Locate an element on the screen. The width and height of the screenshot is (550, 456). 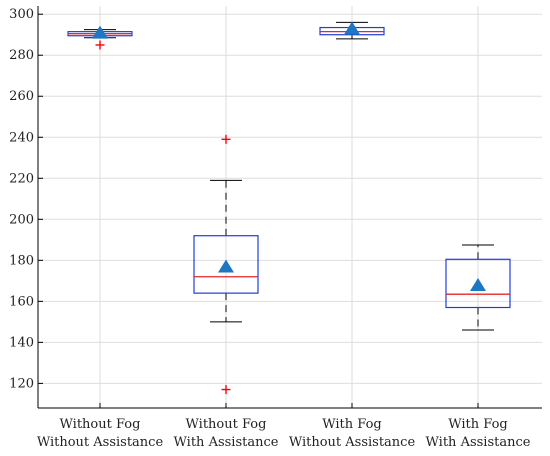
y-tick-label: 160 is located at coordinates (21, 301).